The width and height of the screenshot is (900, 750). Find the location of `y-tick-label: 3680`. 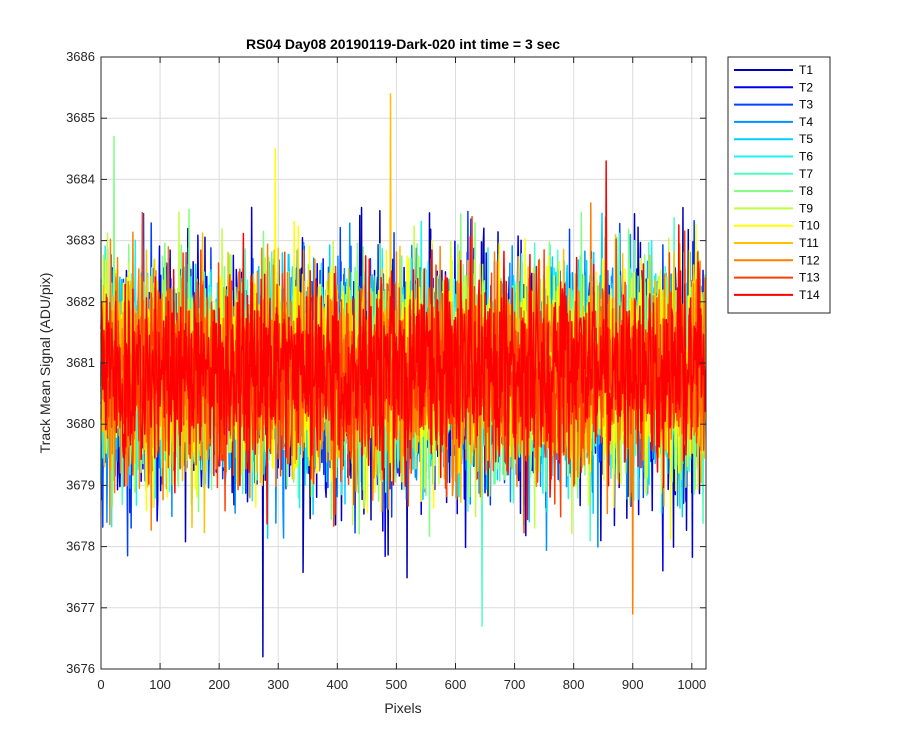

y-tick-label: 3680 is located at coordinates (80, 423).